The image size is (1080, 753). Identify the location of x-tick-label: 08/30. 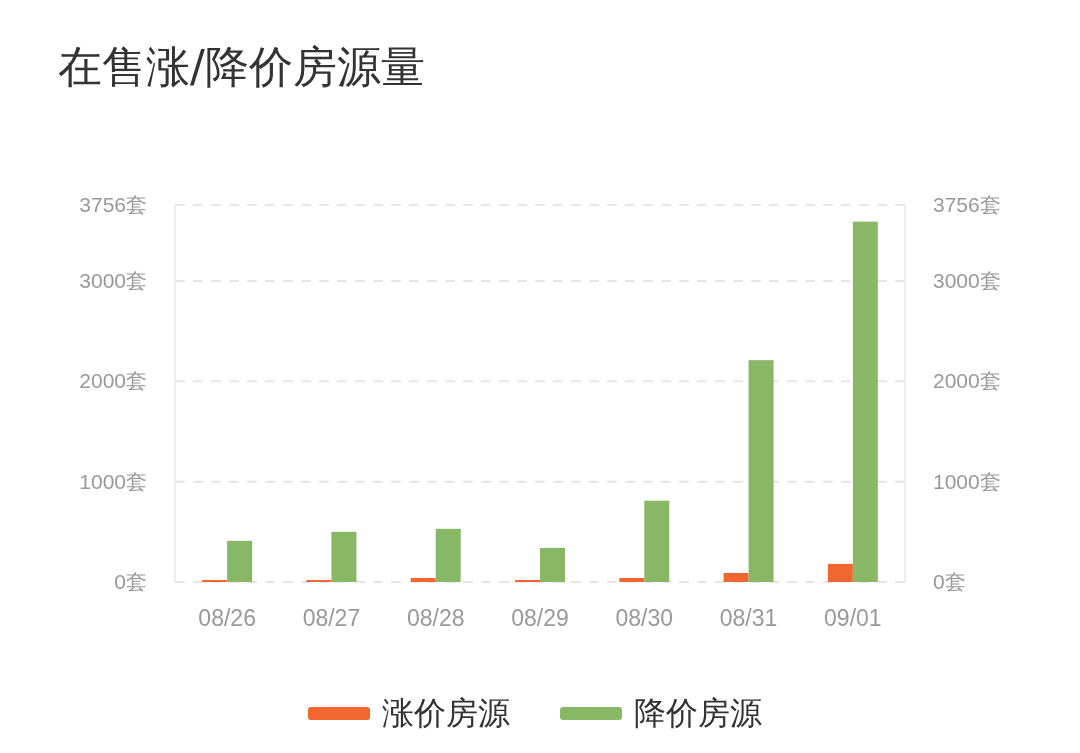
(644, 617).